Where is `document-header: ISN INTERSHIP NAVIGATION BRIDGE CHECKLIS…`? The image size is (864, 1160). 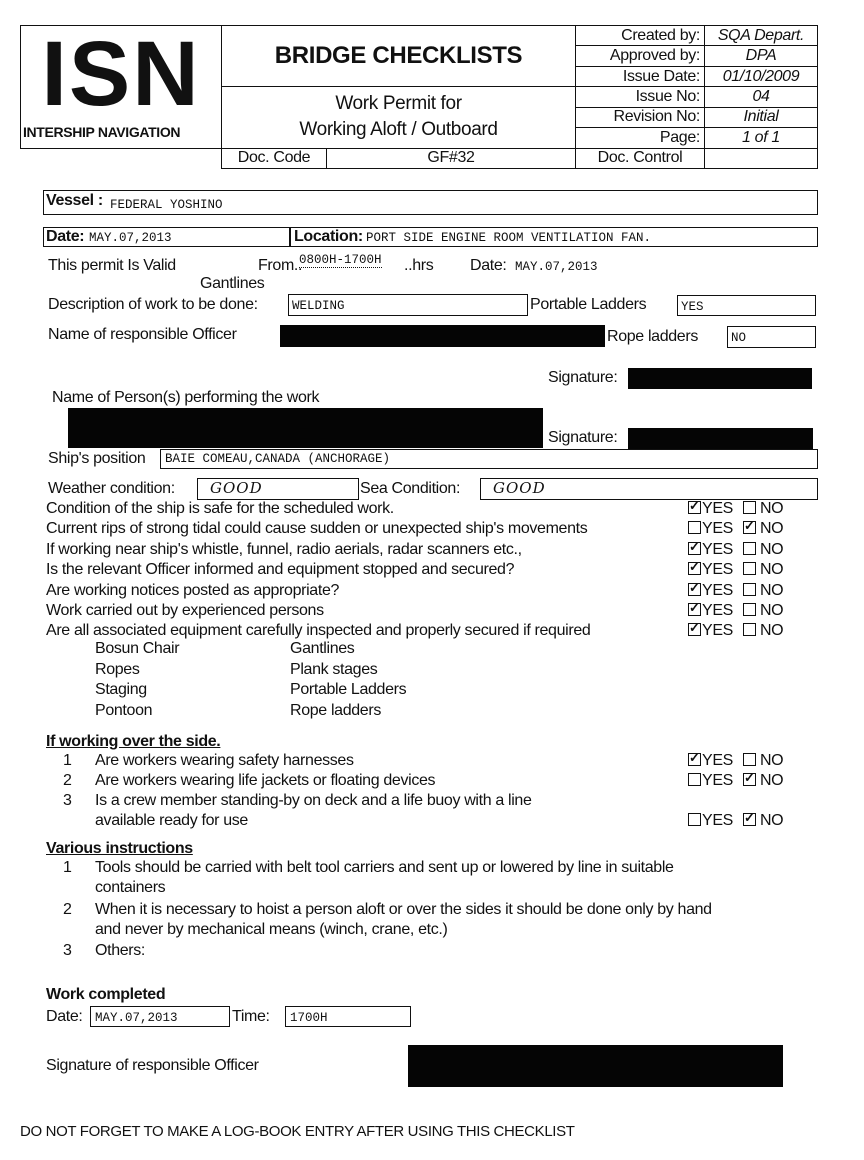 document-header: ISN INTERSHIP NAVIGATION BRIDGE CHECKLIS… is located at coordinates (419, 96).